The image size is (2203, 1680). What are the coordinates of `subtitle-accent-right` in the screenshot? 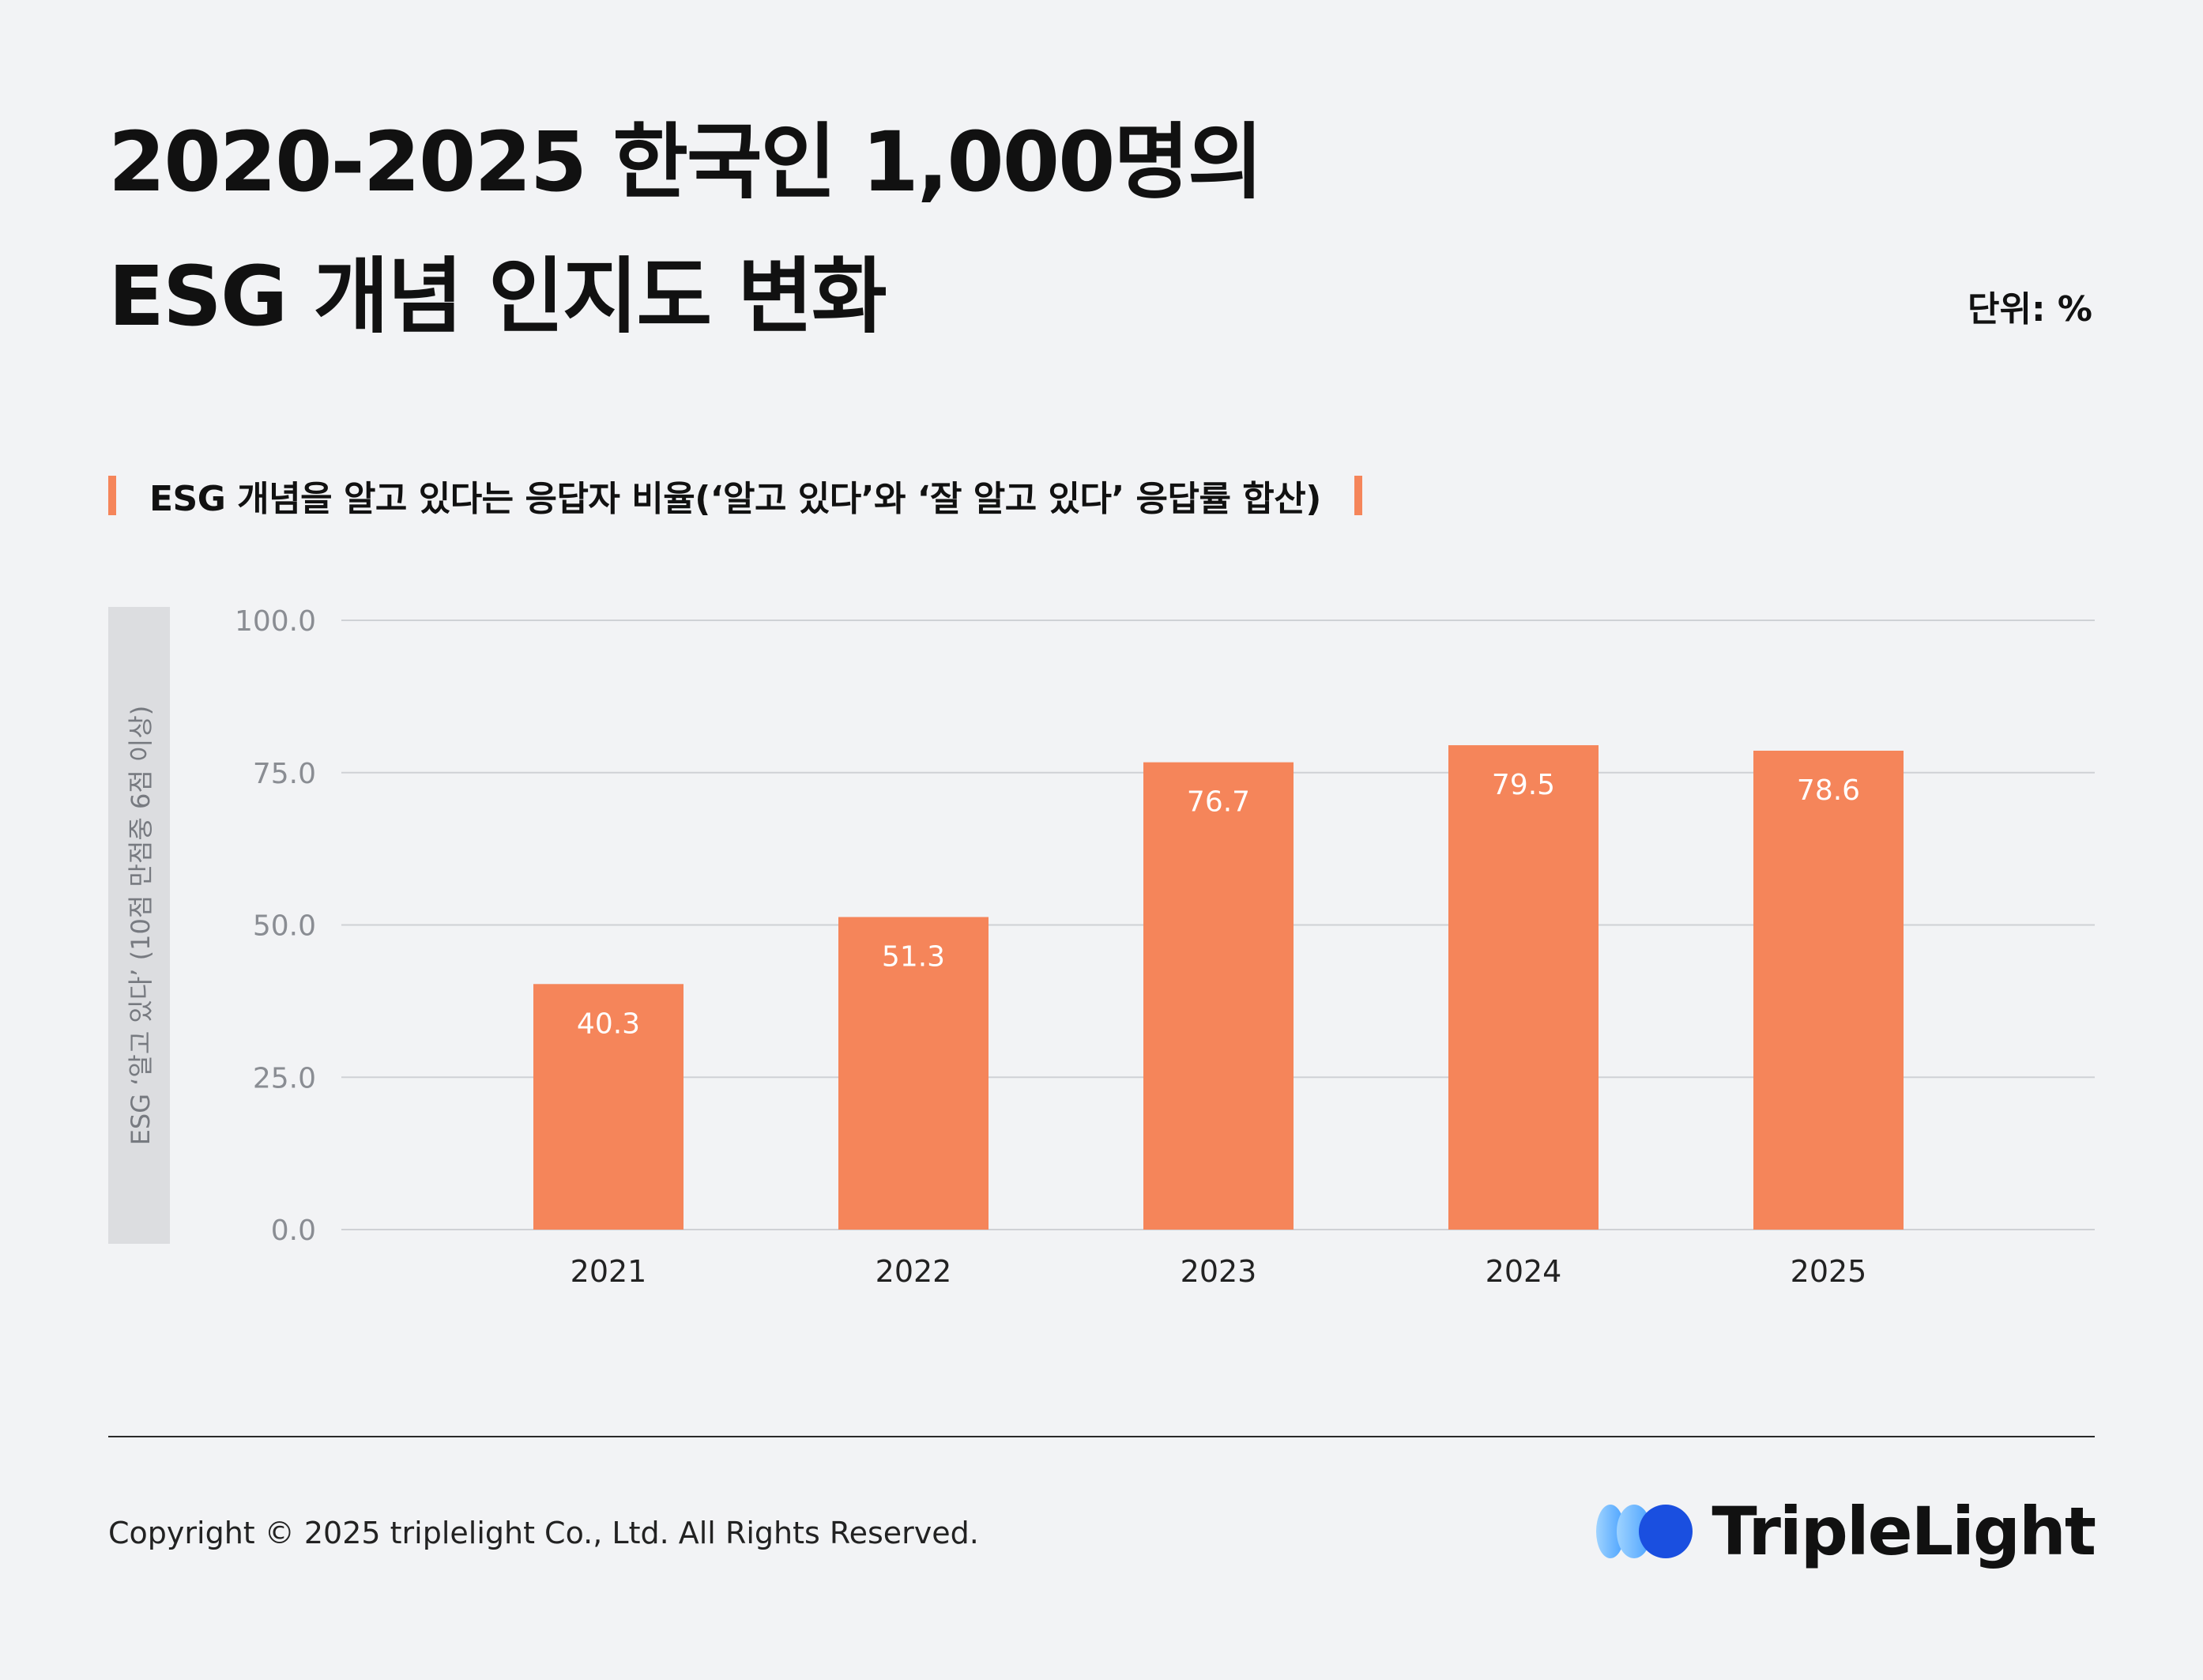 It's located at (1358, 495).